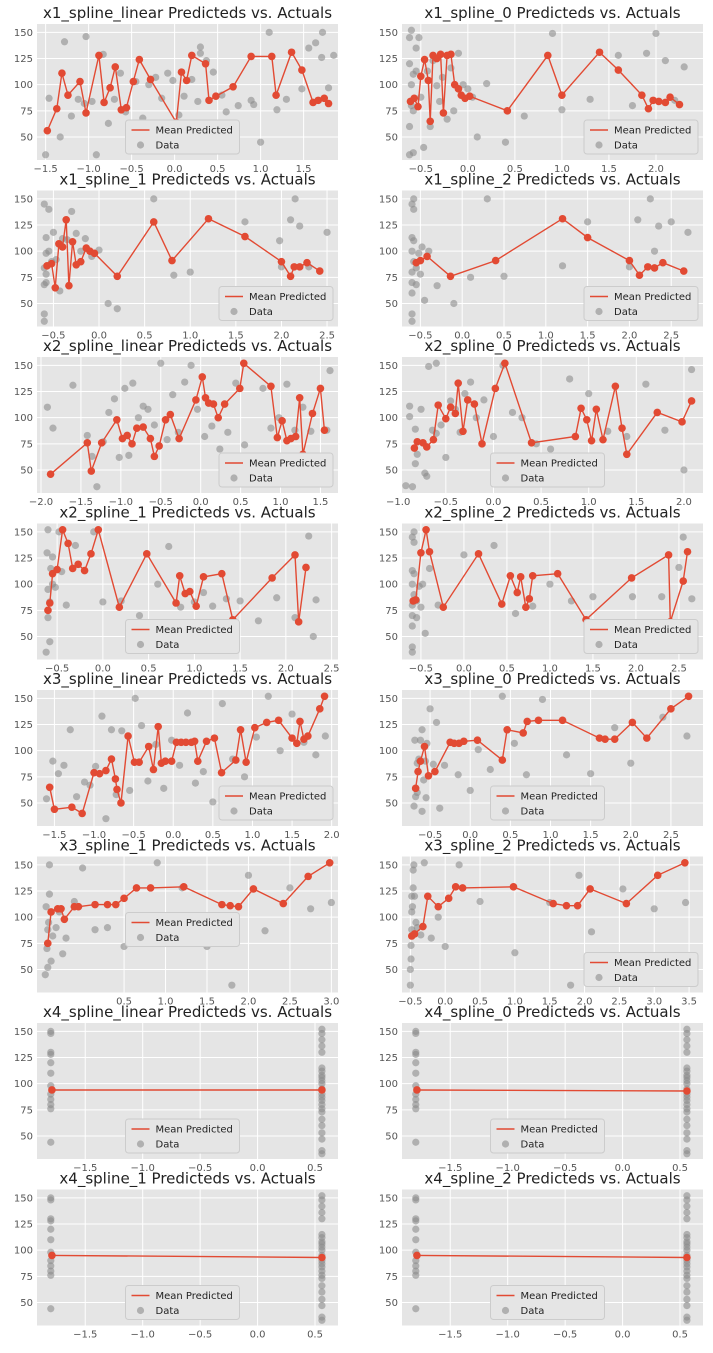  Describe the element at coordinates (331, 1002) in the screenshot. I see `x-tick-label: 3.0` at that location.